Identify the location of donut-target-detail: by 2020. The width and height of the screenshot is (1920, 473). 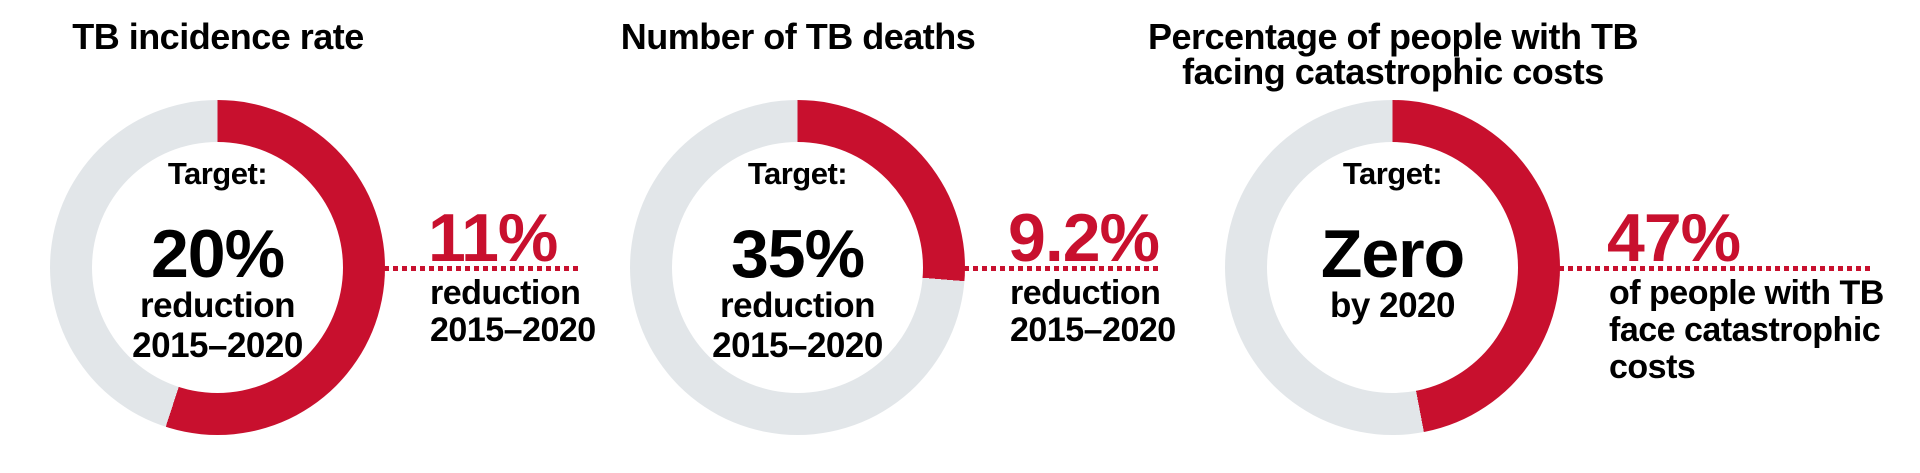
(1392, 306).